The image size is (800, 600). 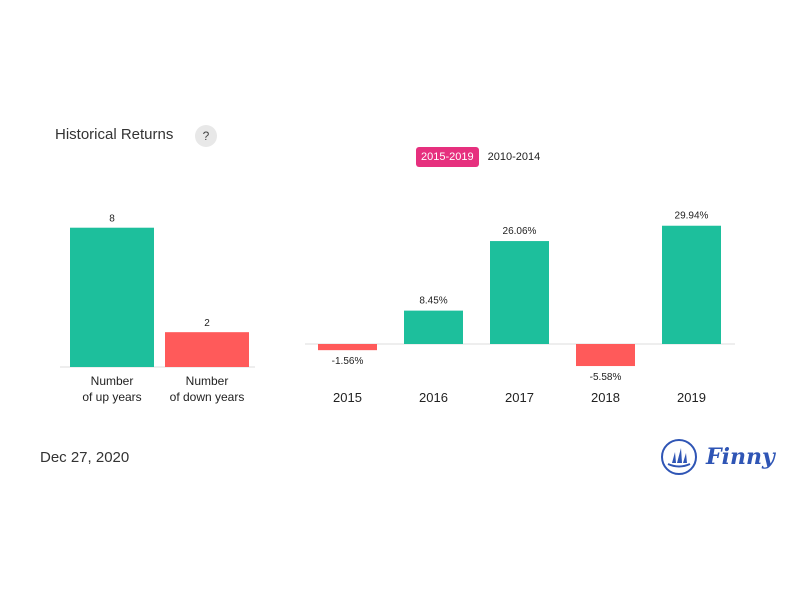 I want to click on count-data-label: 8, so click(x=112, y=219).